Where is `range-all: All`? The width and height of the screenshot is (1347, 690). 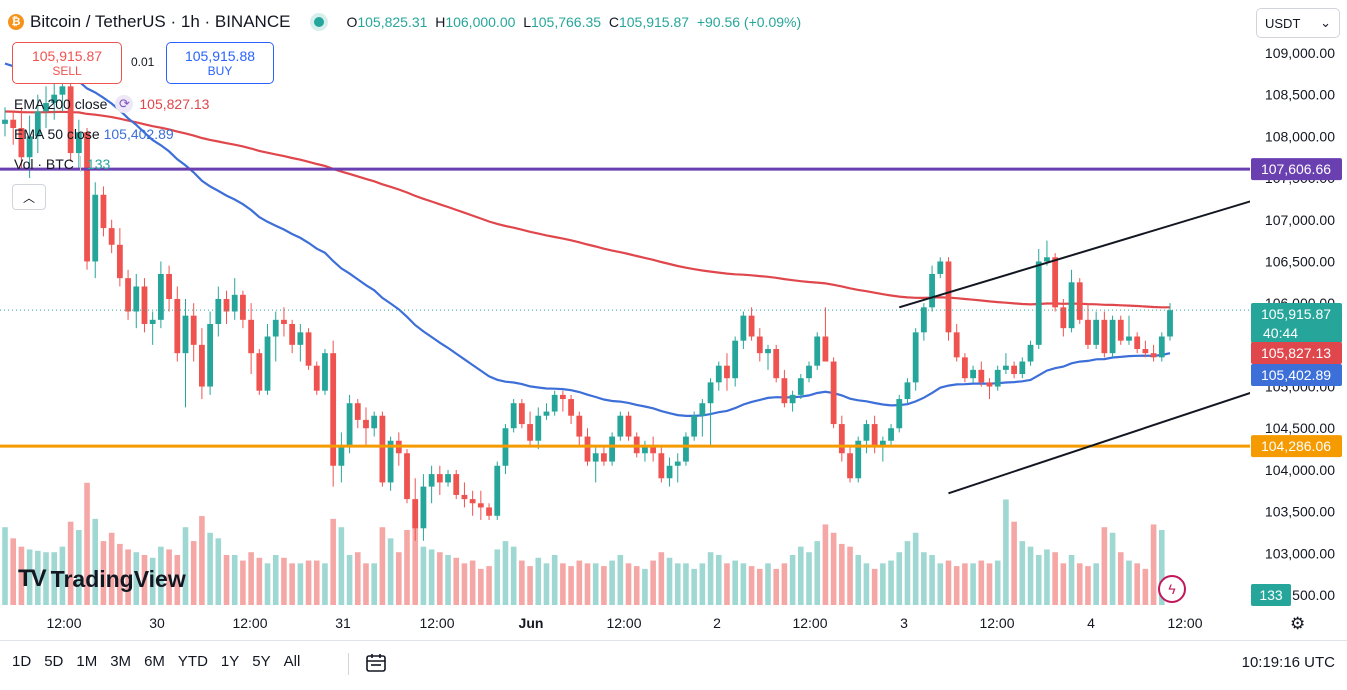 range-all: All is located at coordinates (292, 661).